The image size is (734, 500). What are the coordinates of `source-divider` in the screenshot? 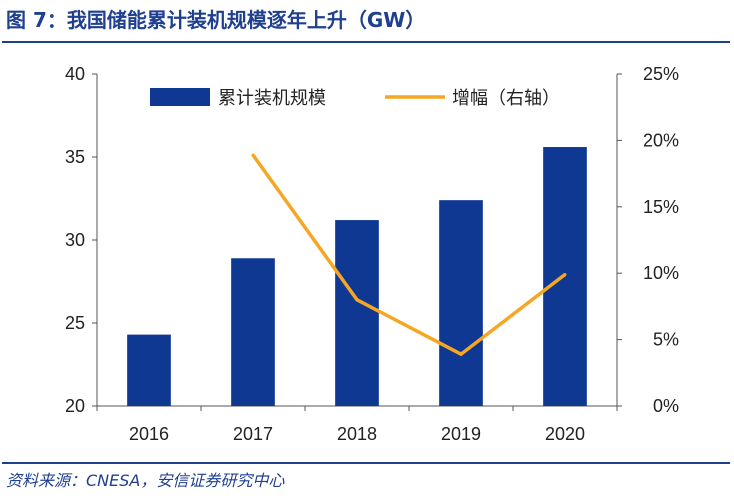 It's located at (366, 463).